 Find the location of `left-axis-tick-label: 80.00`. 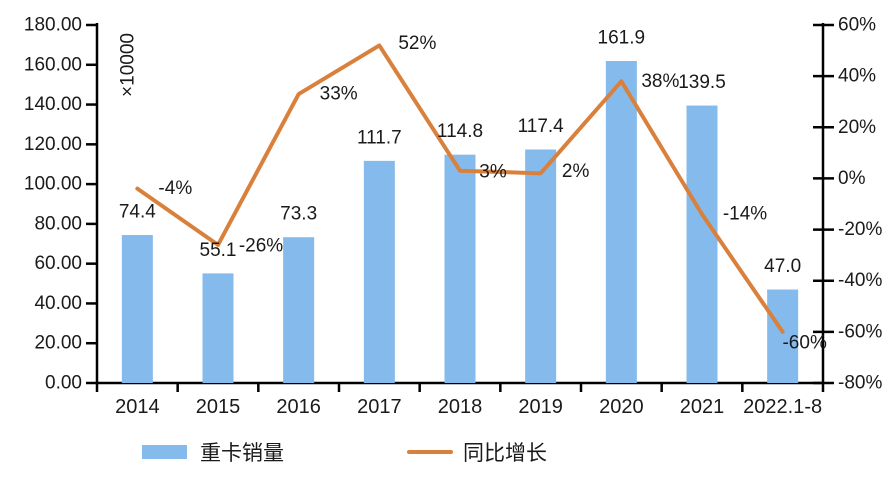

left-axis-tick-label: 80.00 is located at coordinates (58, 223).